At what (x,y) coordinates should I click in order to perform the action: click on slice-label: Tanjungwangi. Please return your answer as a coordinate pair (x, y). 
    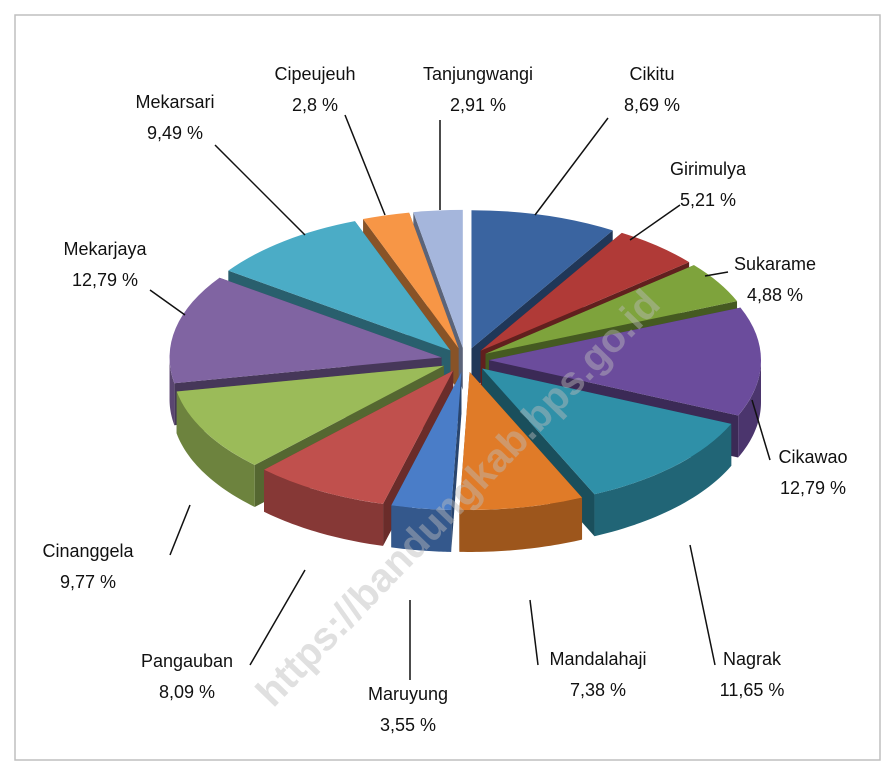
    Looking at the image, I should click on (478, 74).